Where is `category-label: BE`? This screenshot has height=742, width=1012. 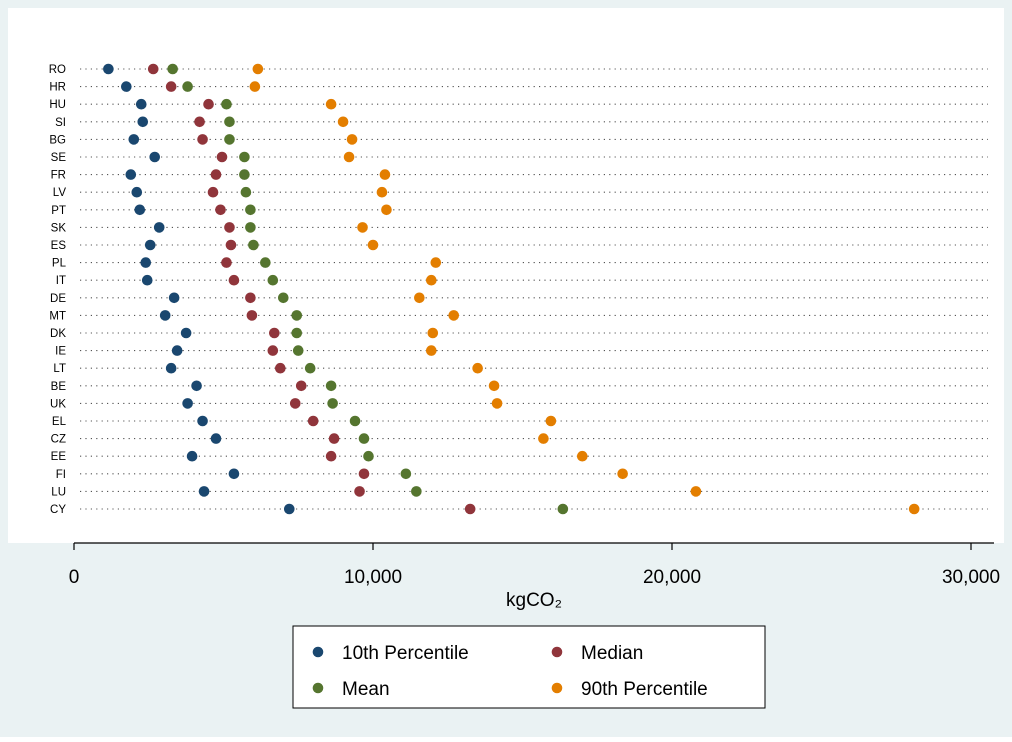 category-label: BE is located at coordinates (59, 387).